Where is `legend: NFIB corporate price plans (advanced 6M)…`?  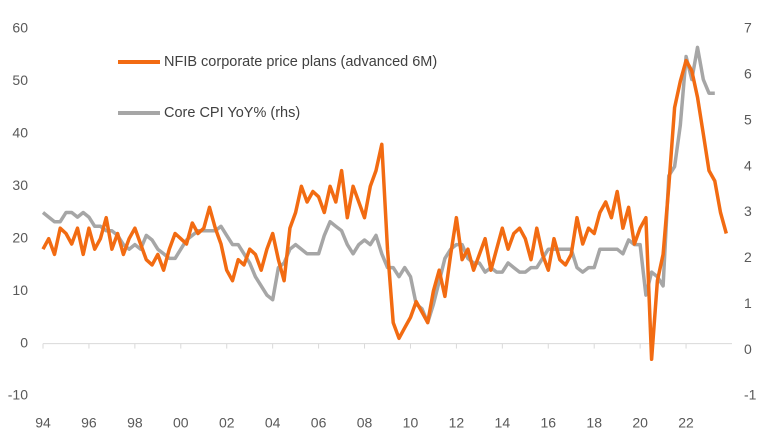
legend: NFIB corporate price plans (advanced 6M)… is located at coordinates (277, 87).